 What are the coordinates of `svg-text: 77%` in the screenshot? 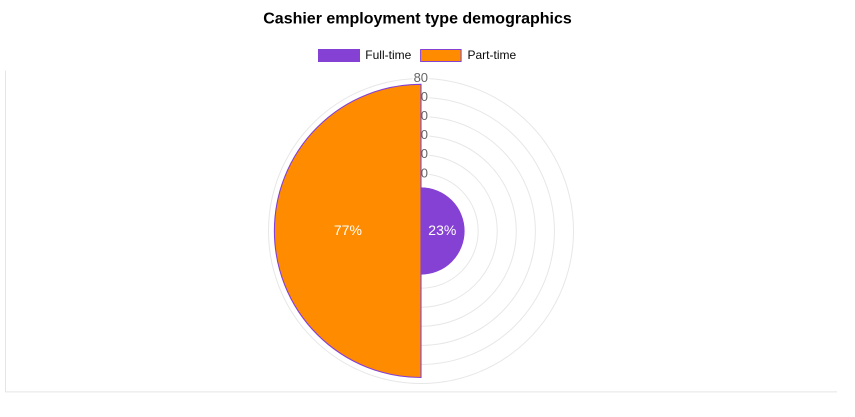 It's located at (348, 230).